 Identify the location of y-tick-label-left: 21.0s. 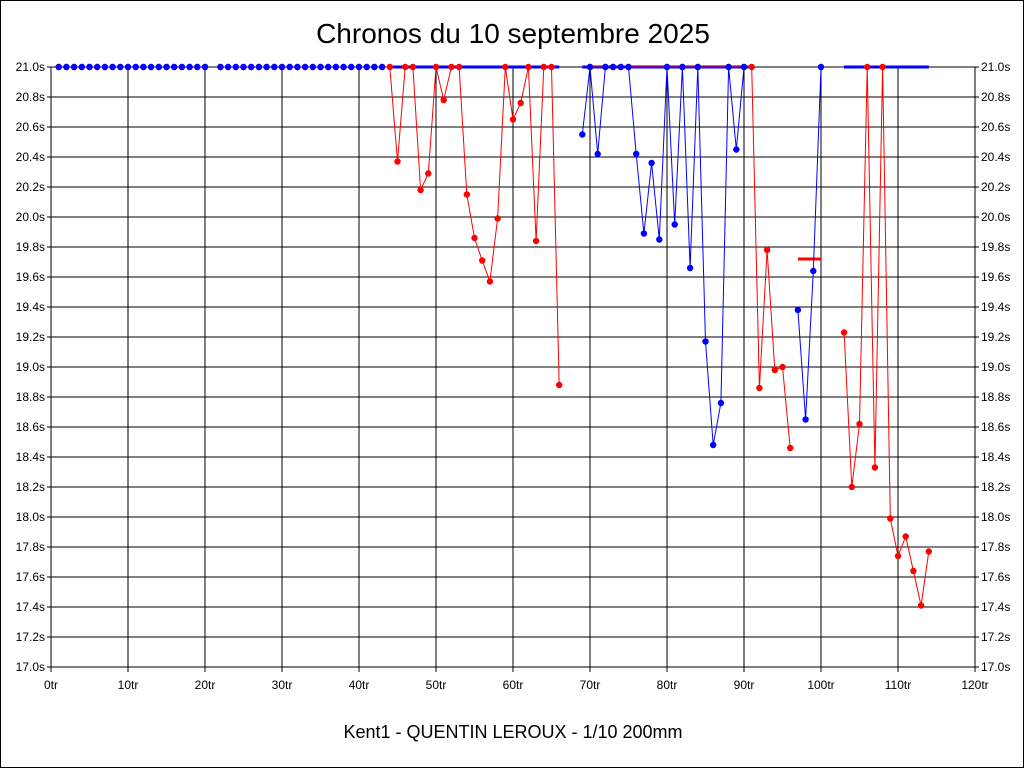
(30, 67).